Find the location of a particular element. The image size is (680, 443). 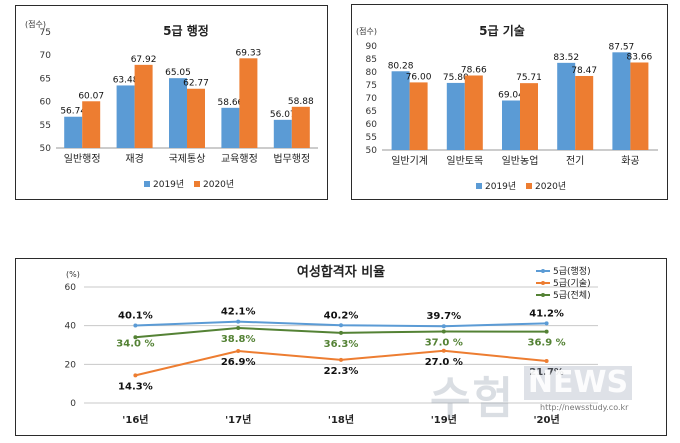

x-category-label: 일반행정 is located at coordinates (82, 159).